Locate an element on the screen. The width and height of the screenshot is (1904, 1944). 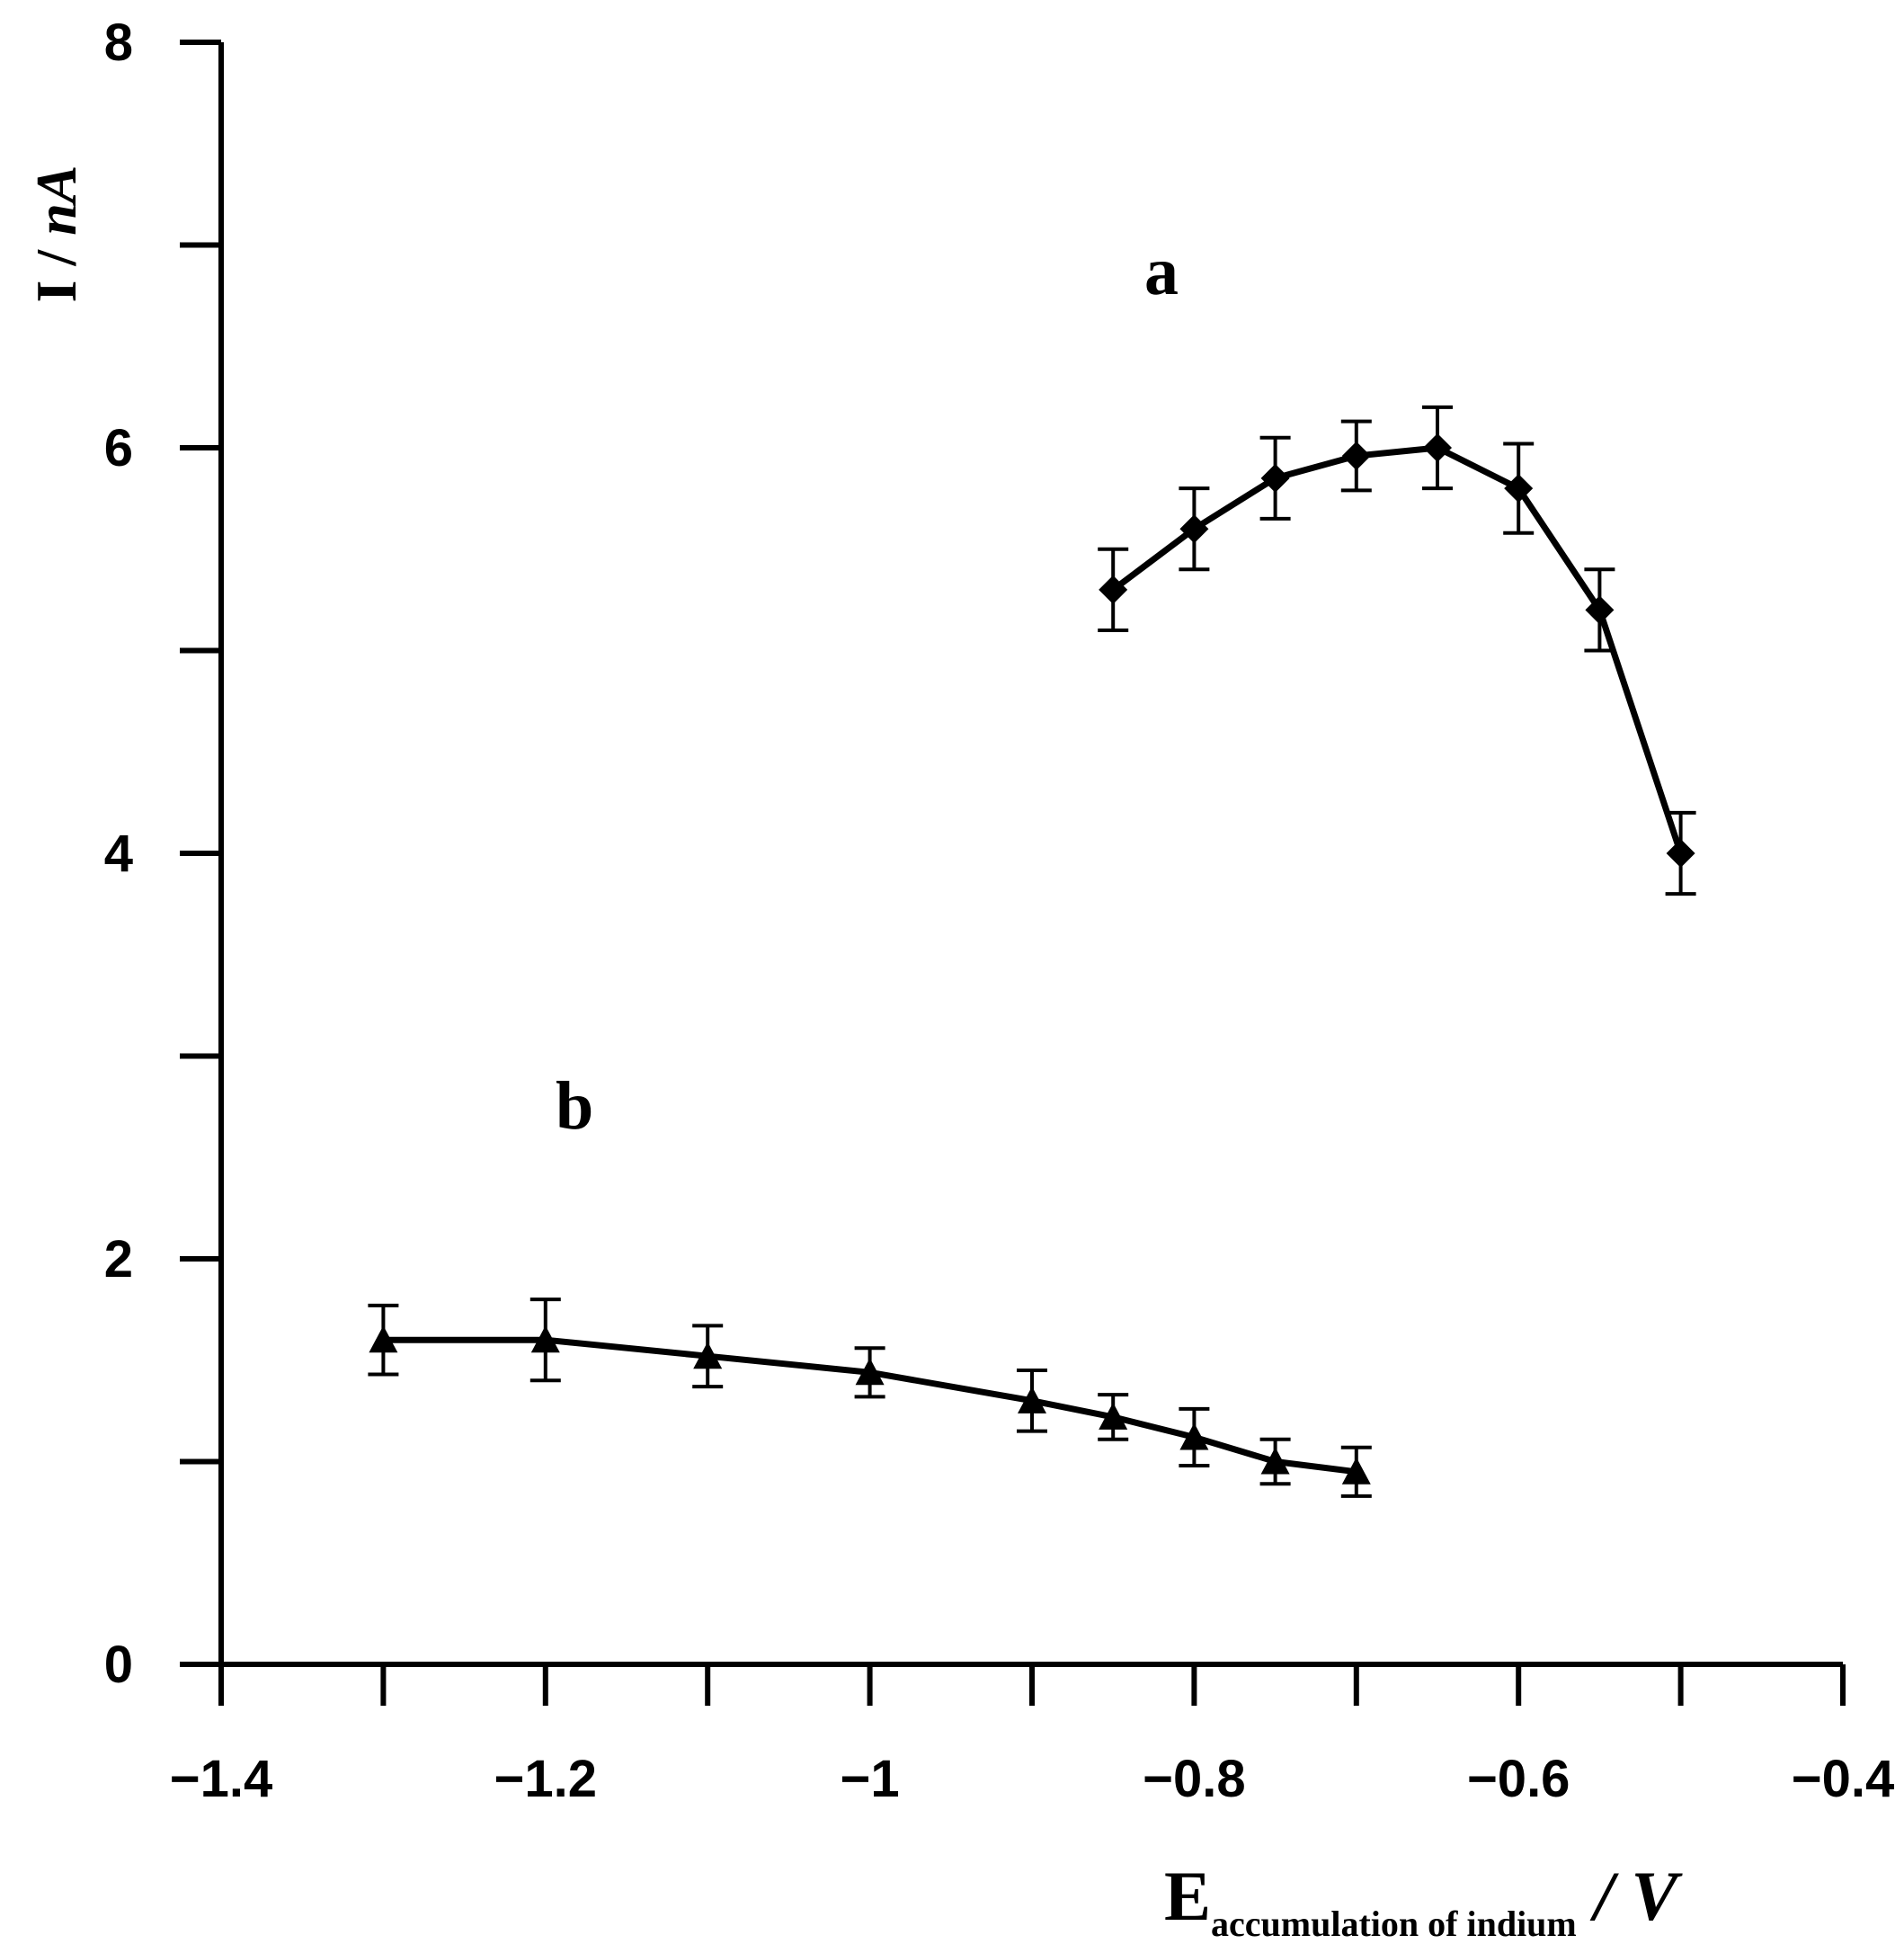
y-tick-label: 4 is located at coordinates (119, 854).